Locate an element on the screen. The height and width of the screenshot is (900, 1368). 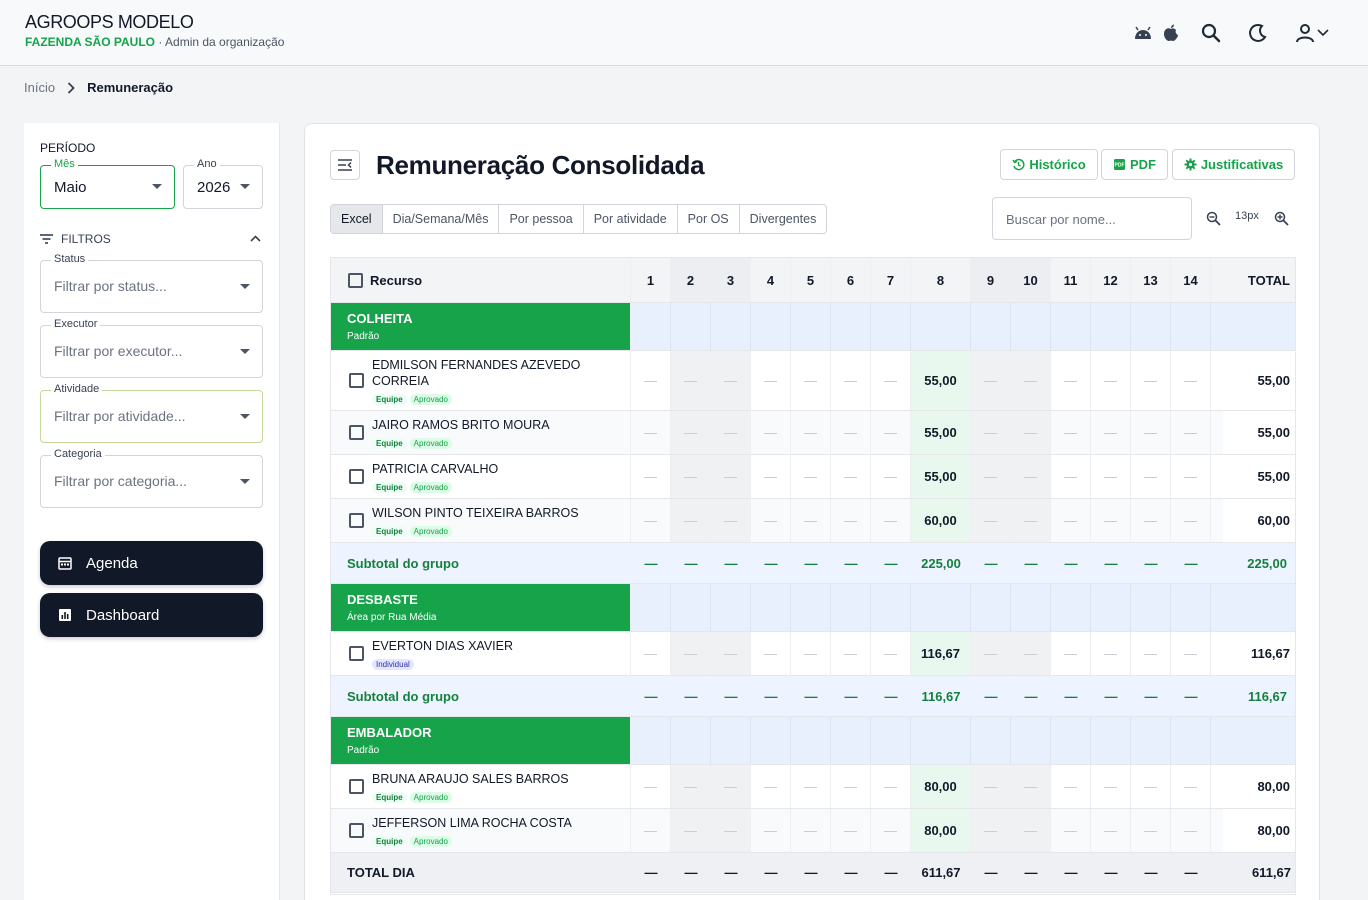
collapse-sidebar-button is located at coordinates (345, 165).